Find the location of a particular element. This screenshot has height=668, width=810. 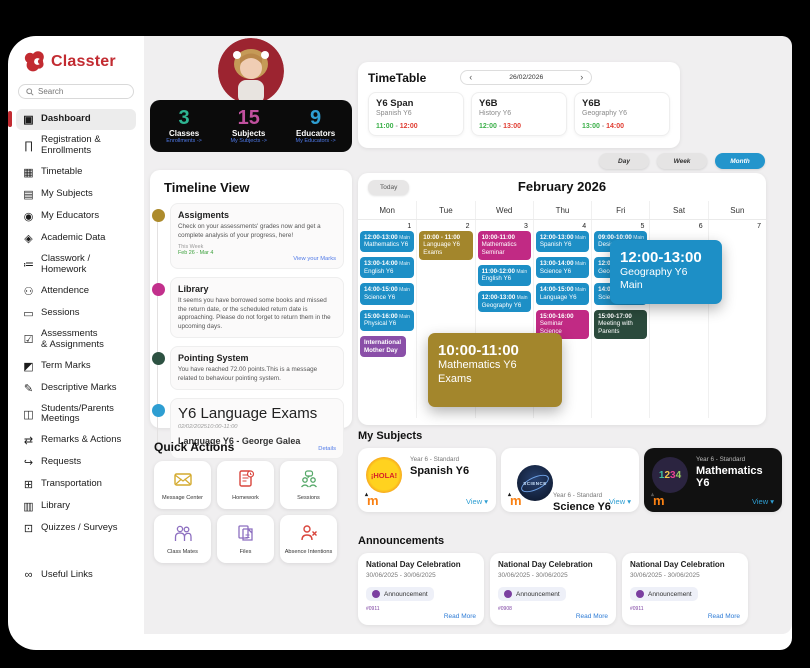

sidebar-item-timetable: ▦ Timetable is located at coordinates (76, 172).